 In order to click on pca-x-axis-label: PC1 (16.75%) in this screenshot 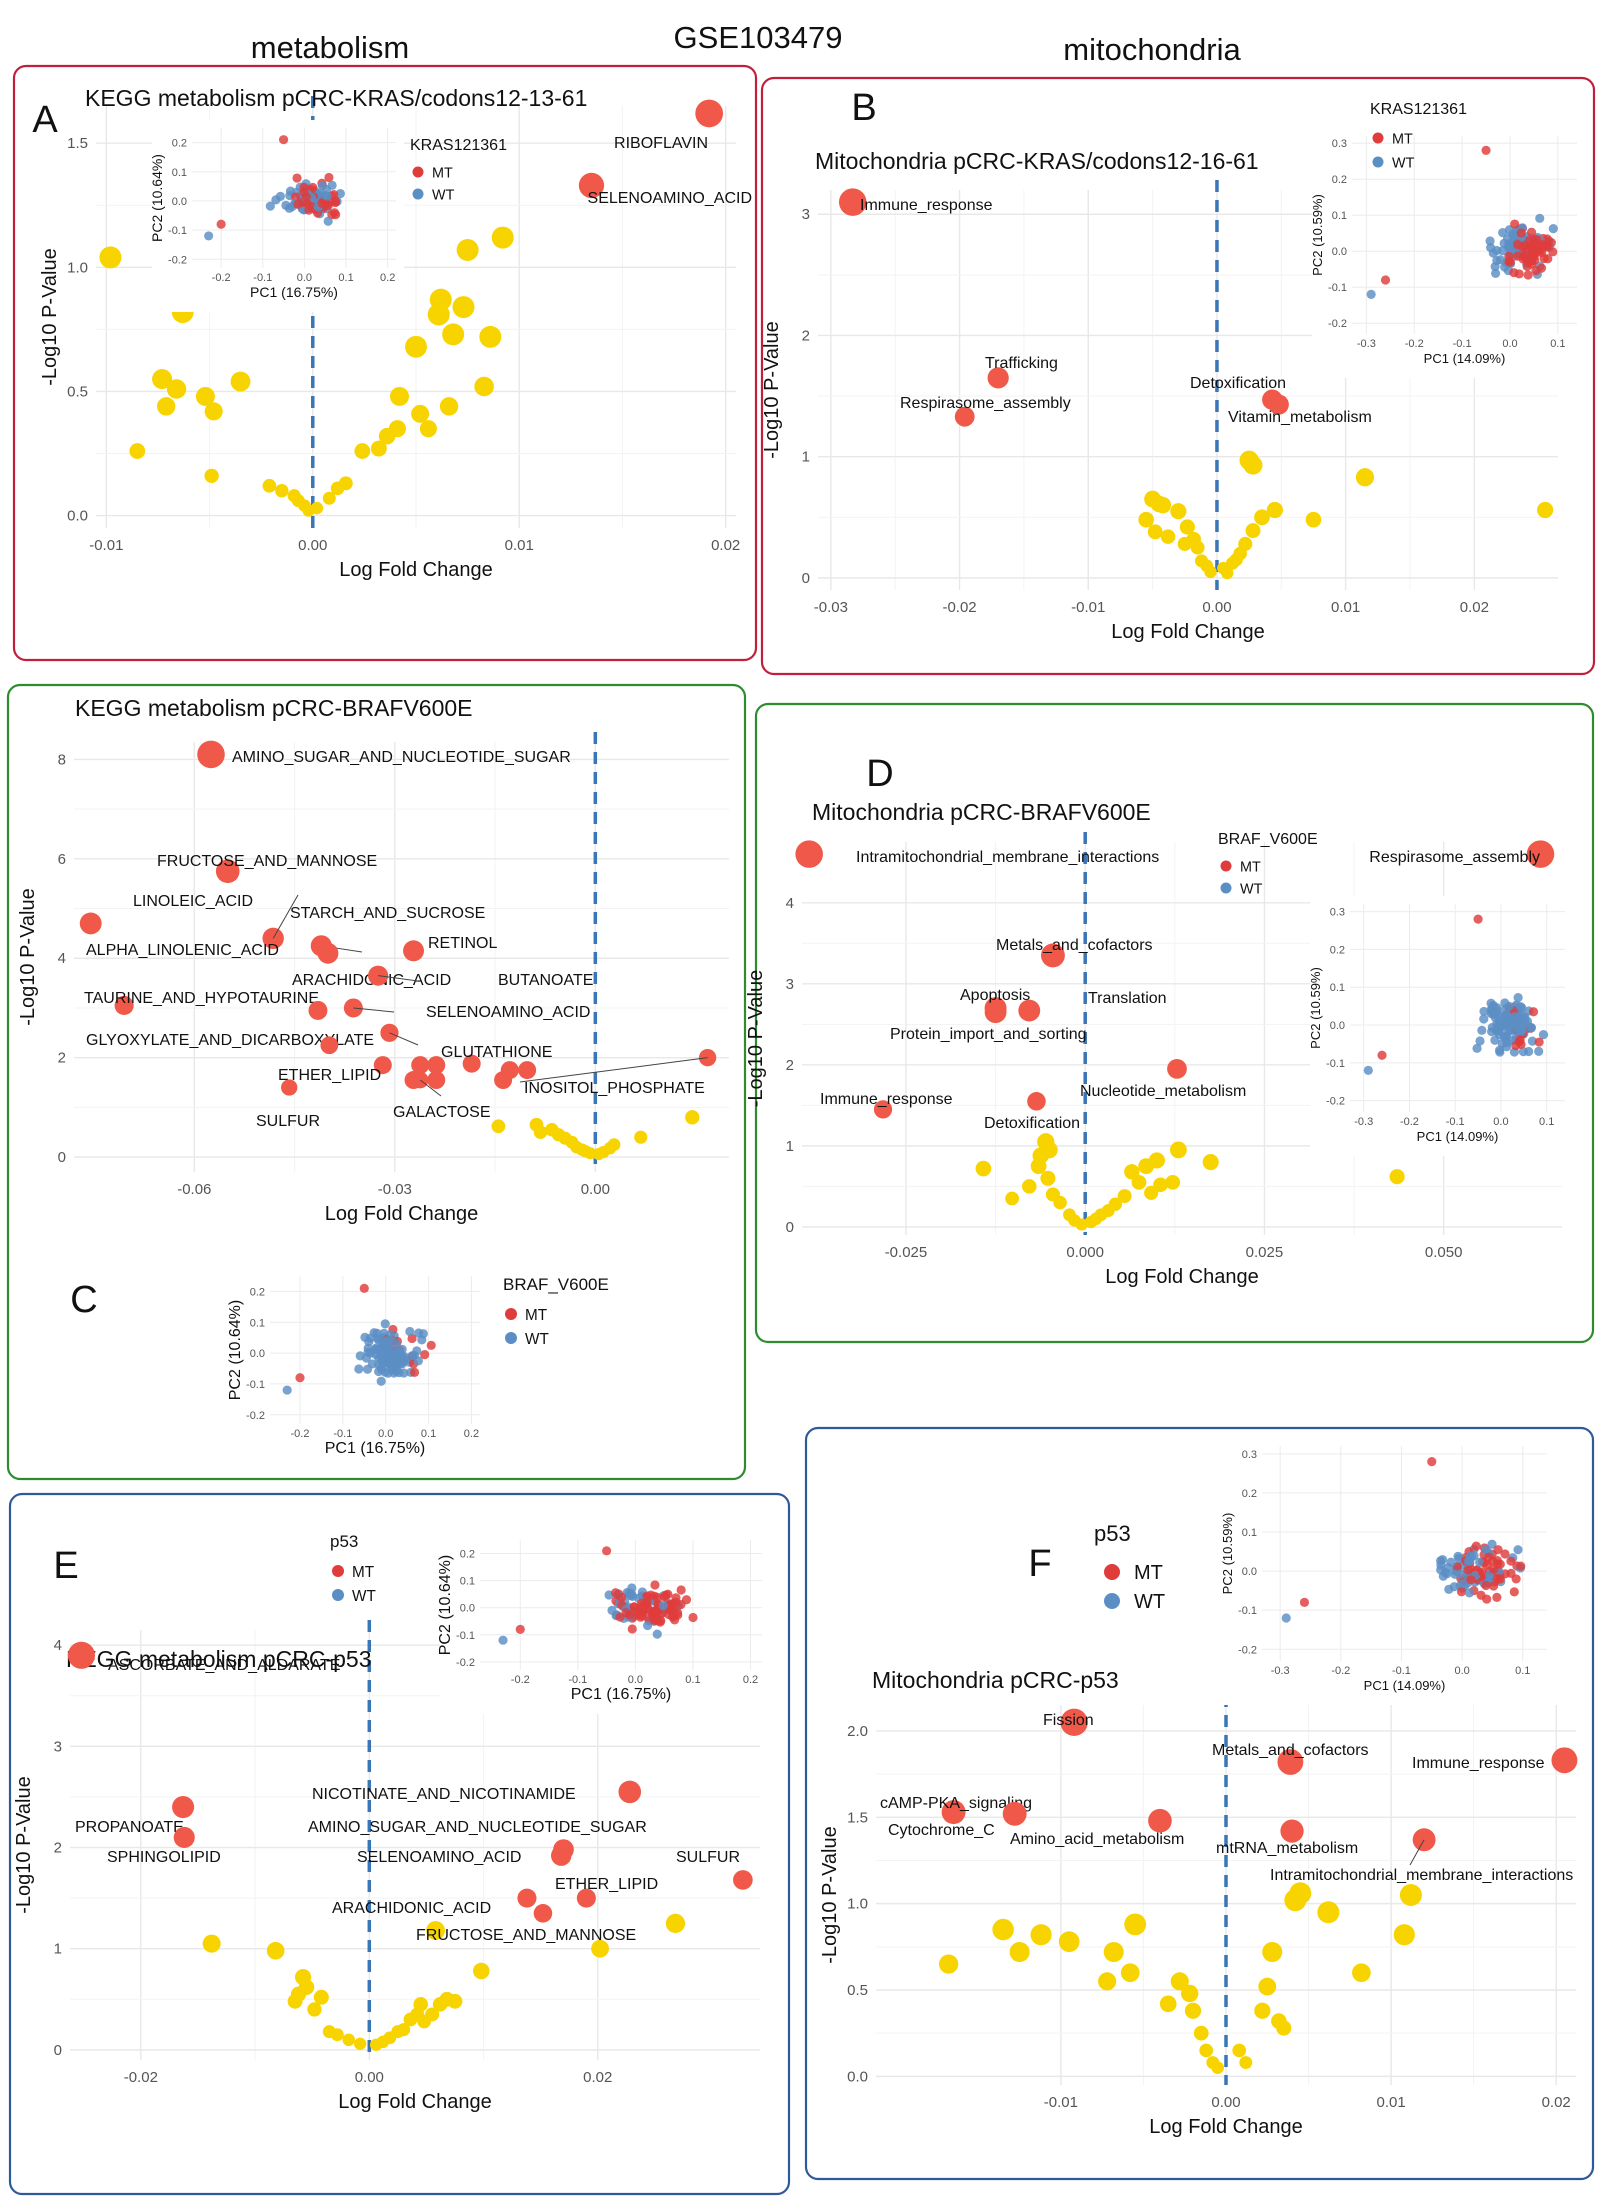, I will do `click(294, 292)`.